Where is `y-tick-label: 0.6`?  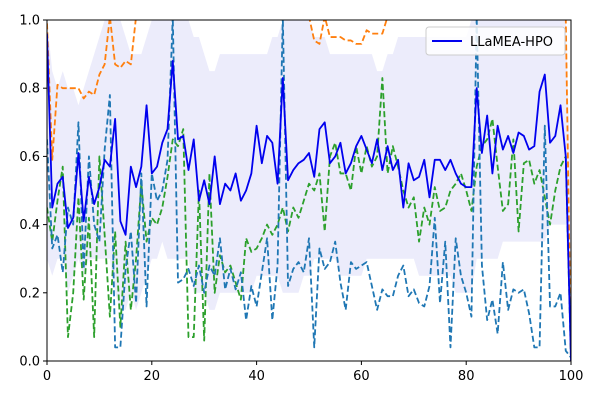 y-tick-label: 0.6 is located at coordinates (29, 157).